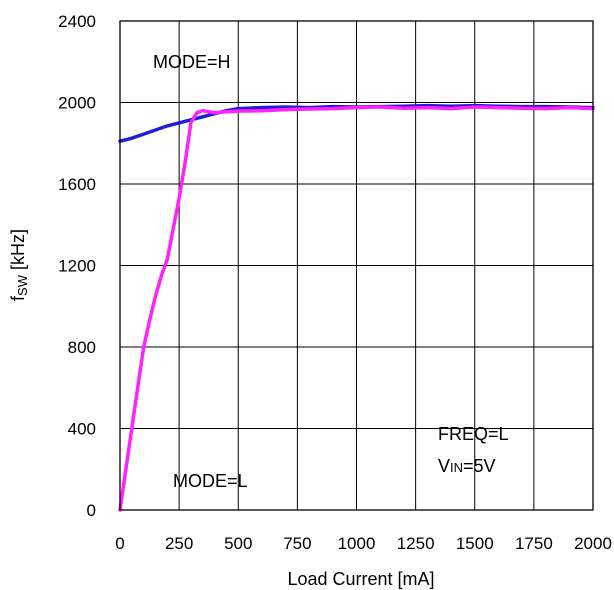 The width and height of the screenshot is (614, 590). I want to click on vin-annotation: VIN=5V, so click(467, 466).